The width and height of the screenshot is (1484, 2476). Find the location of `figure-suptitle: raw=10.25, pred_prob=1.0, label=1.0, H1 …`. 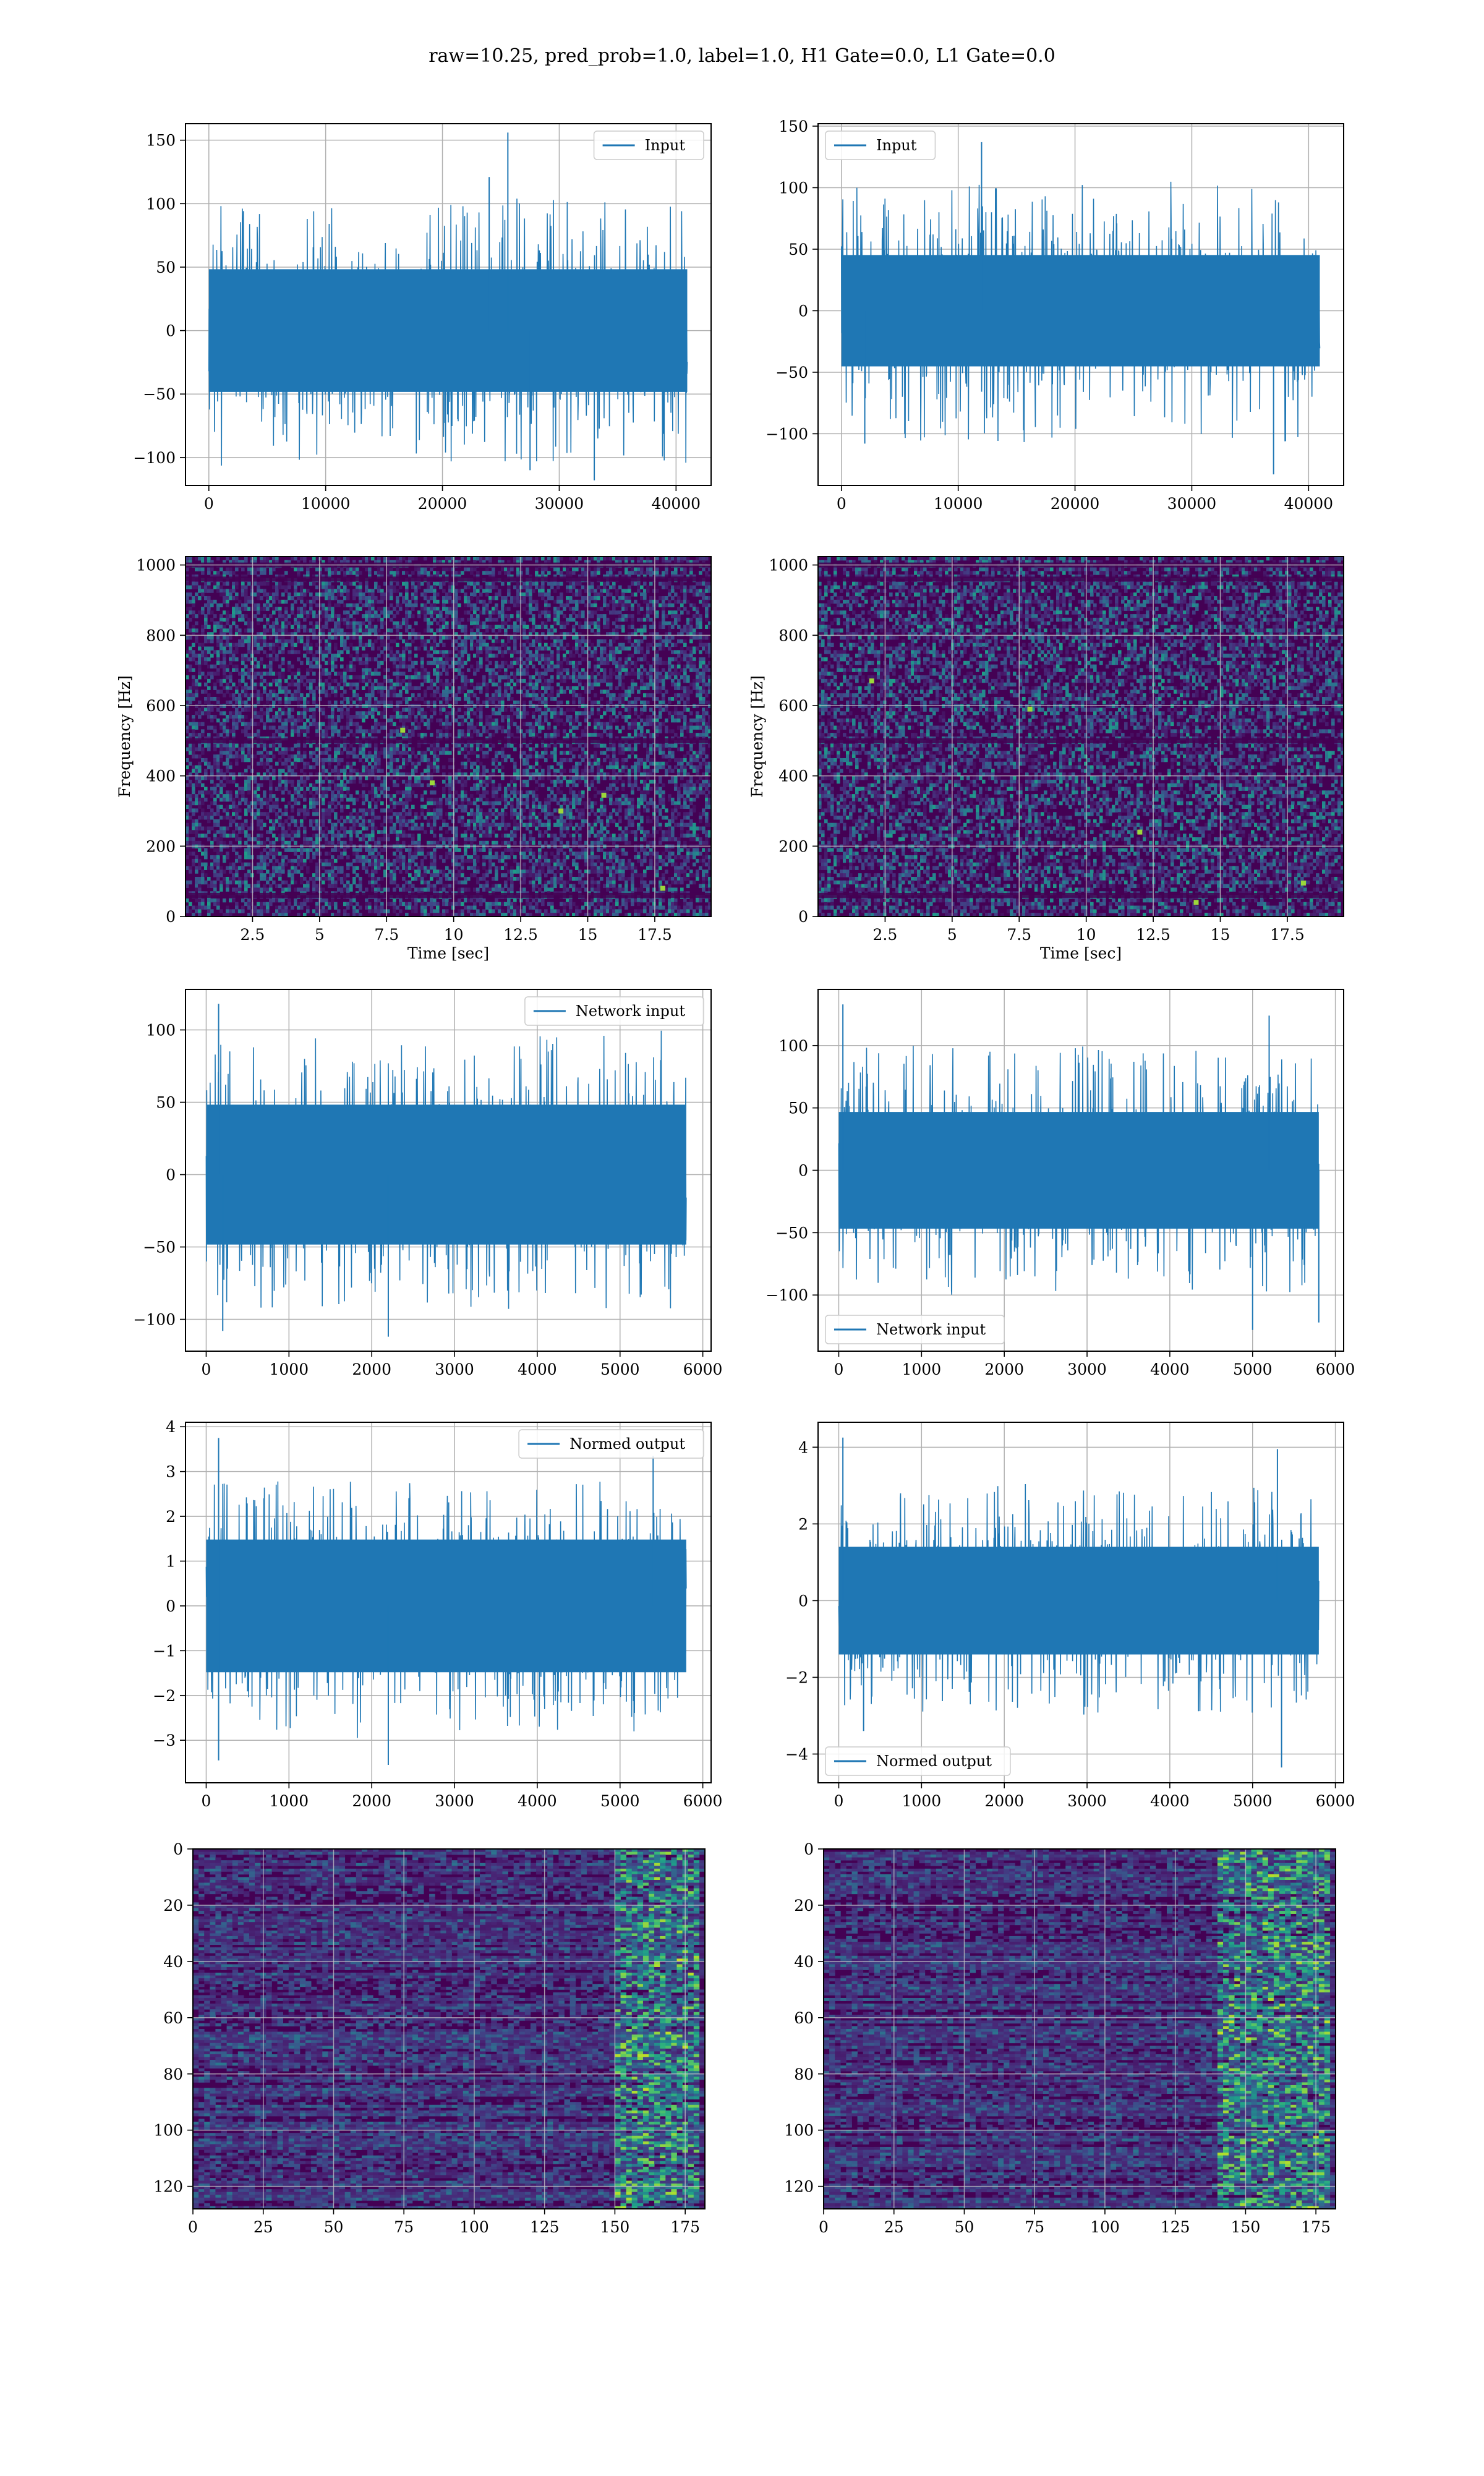

figure-suptitle: raw=10.25, pred_prob=1.0, label=1.0, H1 … is located at coordinates (742, 56).